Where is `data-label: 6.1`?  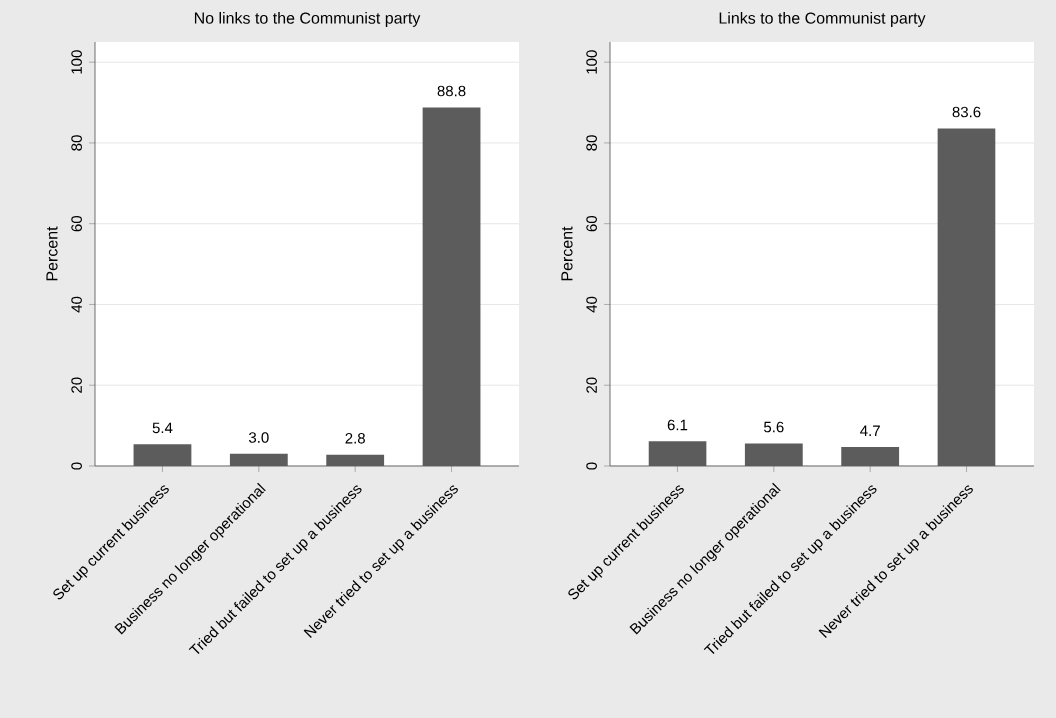
data-label: 6.1 is located at coordinates (677, 425).